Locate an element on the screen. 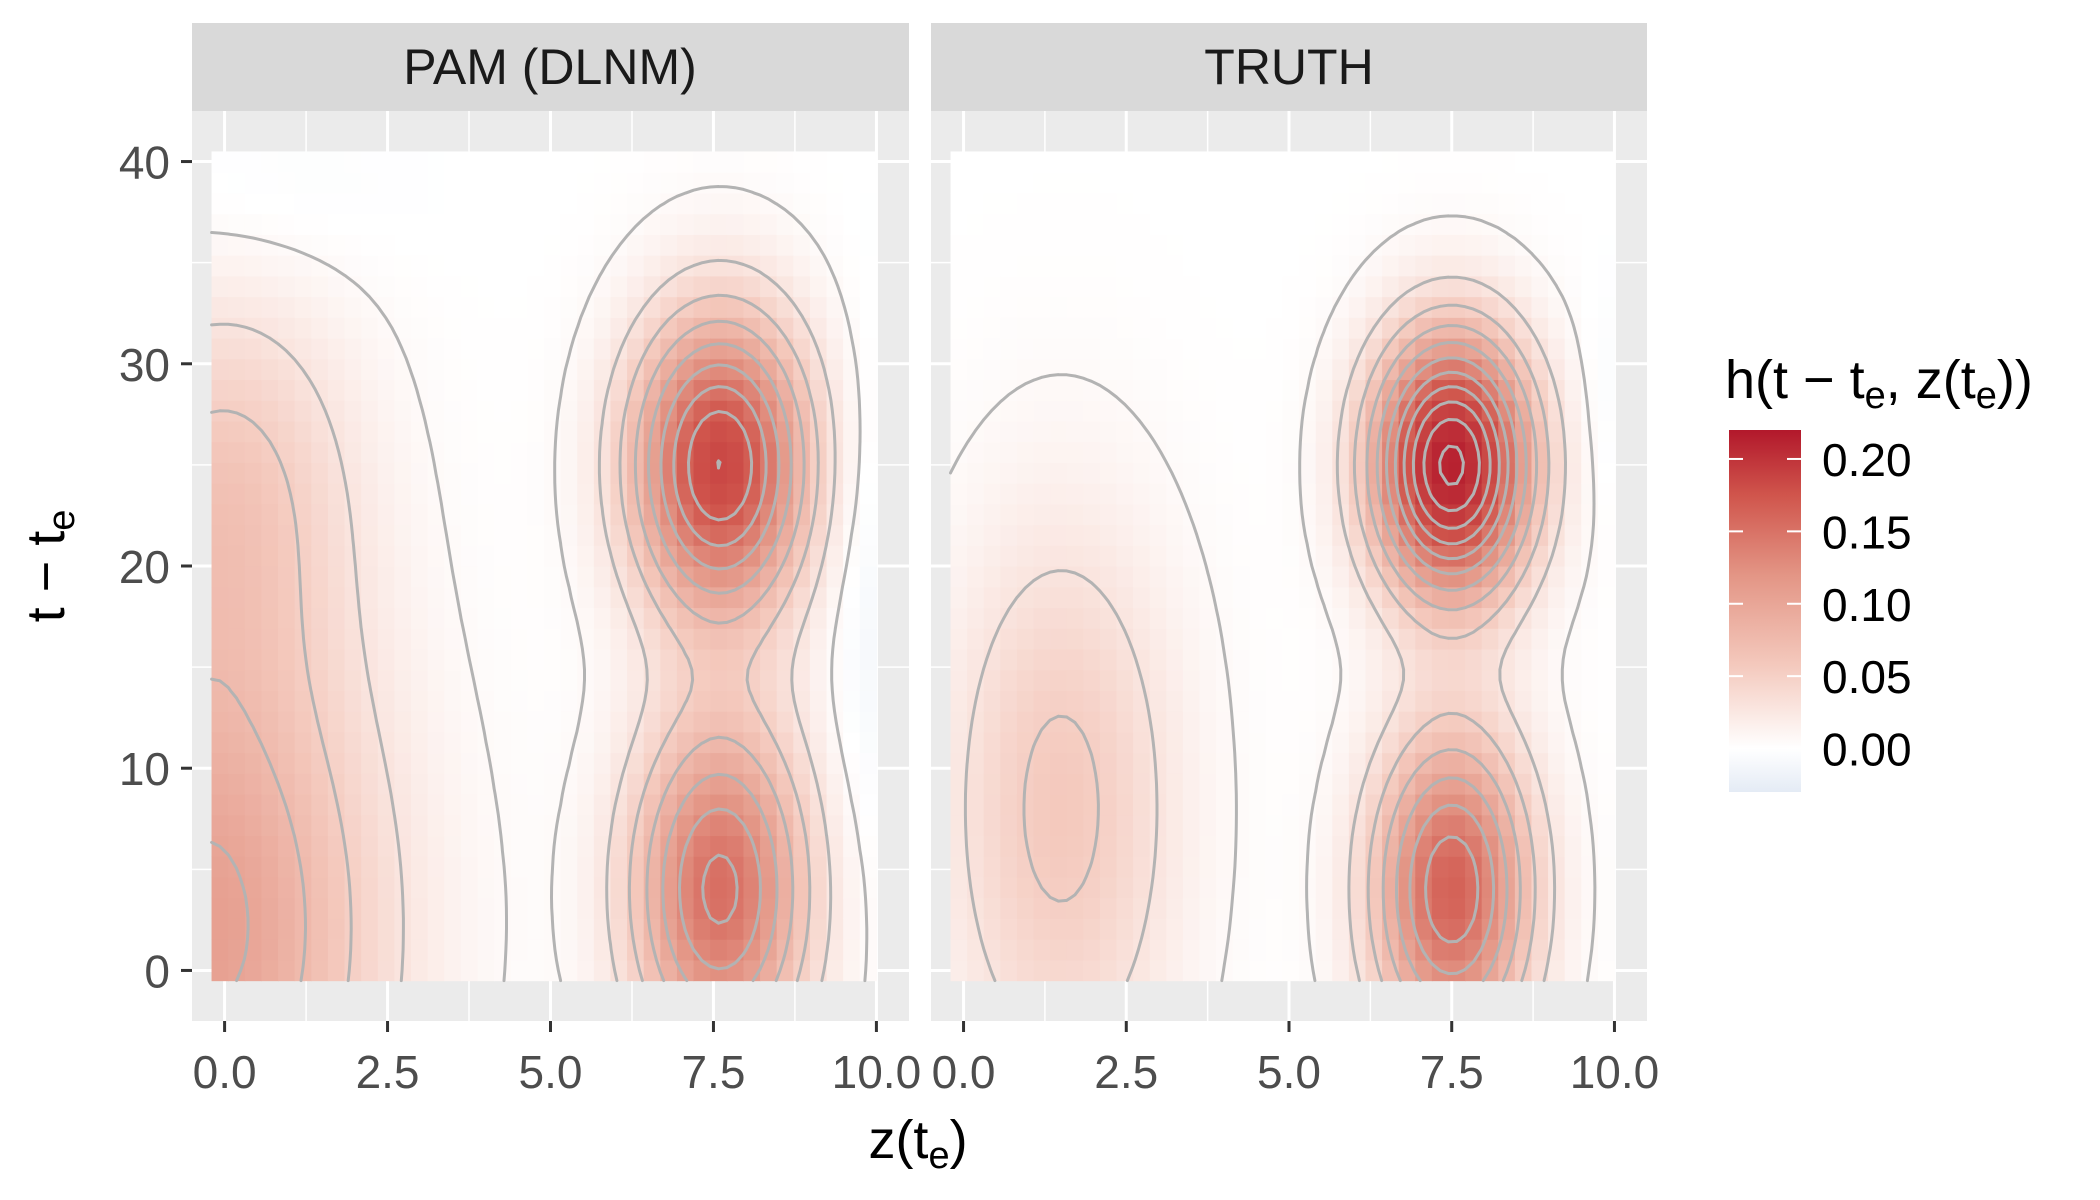 The width and height of the screenshot is (2100, 1200). panel-strip is located at coordinates (1289, 67).